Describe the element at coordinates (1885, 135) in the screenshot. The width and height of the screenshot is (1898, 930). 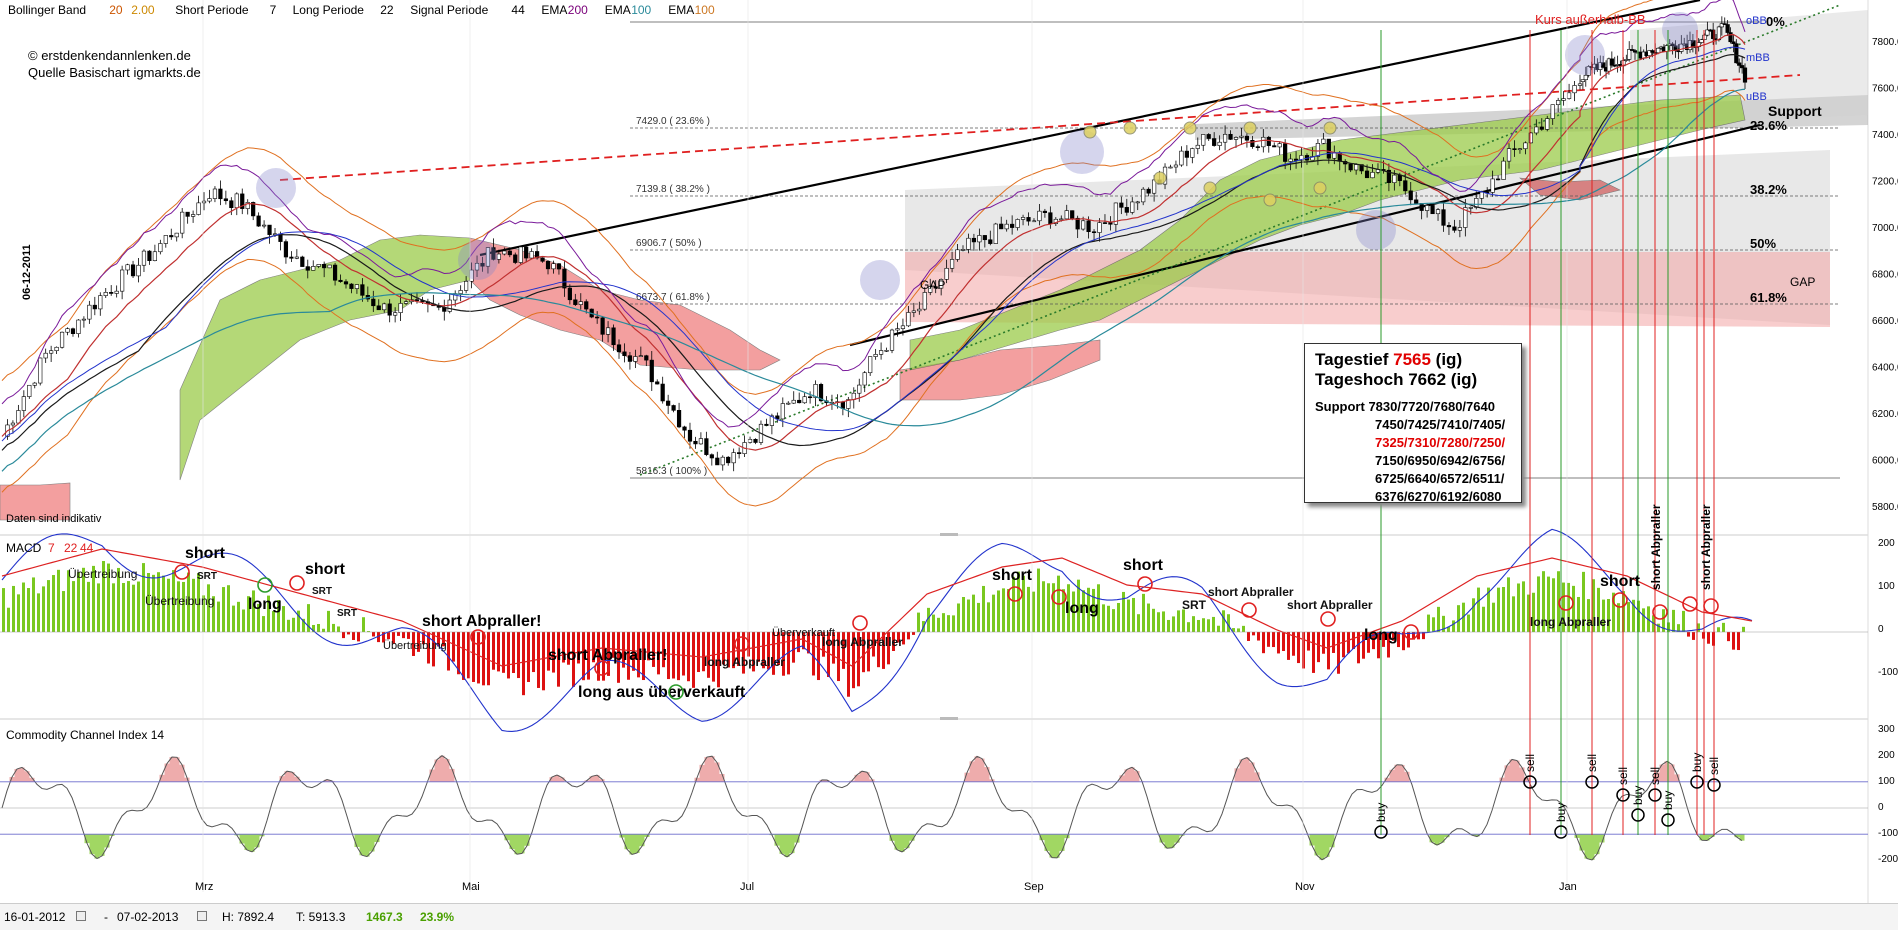
I see `price-tick: 7400.0` at that location.